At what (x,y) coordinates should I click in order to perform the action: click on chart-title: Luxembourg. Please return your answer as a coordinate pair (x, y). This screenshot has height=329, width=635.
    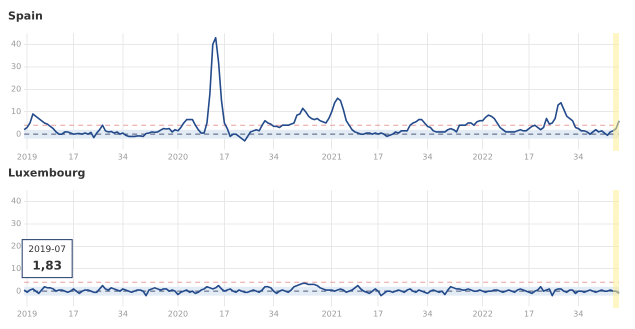
    Looking at the image, I should click on (47, 173).